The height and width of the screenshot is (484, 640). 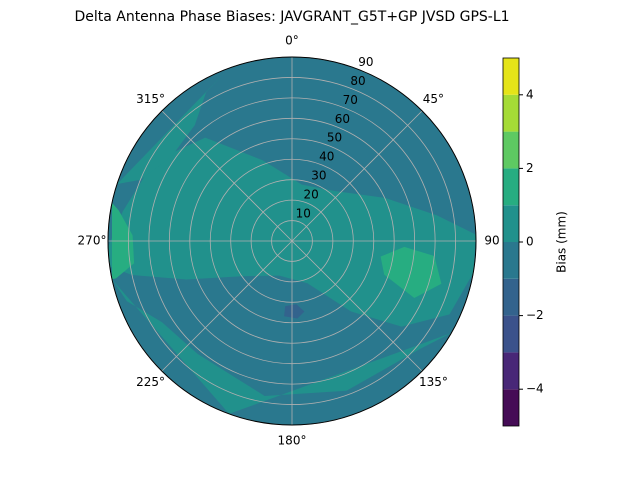 I want to click on r-tick-label: 40, so click(x=326, y=157).